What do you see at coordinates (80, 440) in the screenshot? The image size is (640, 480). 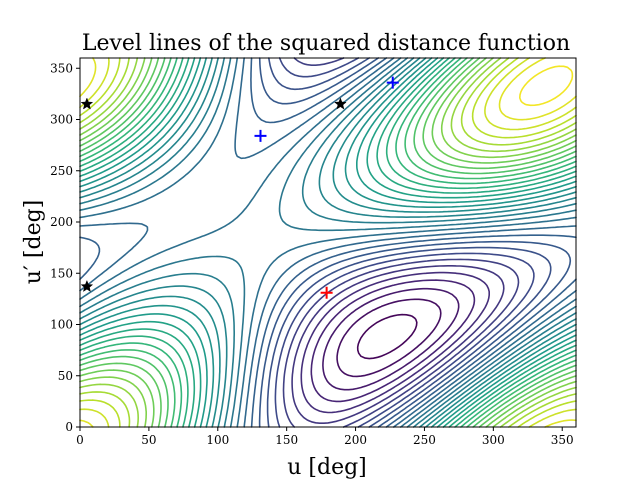 I see `x-tick-label: 0` at bounding box center [80, 440].